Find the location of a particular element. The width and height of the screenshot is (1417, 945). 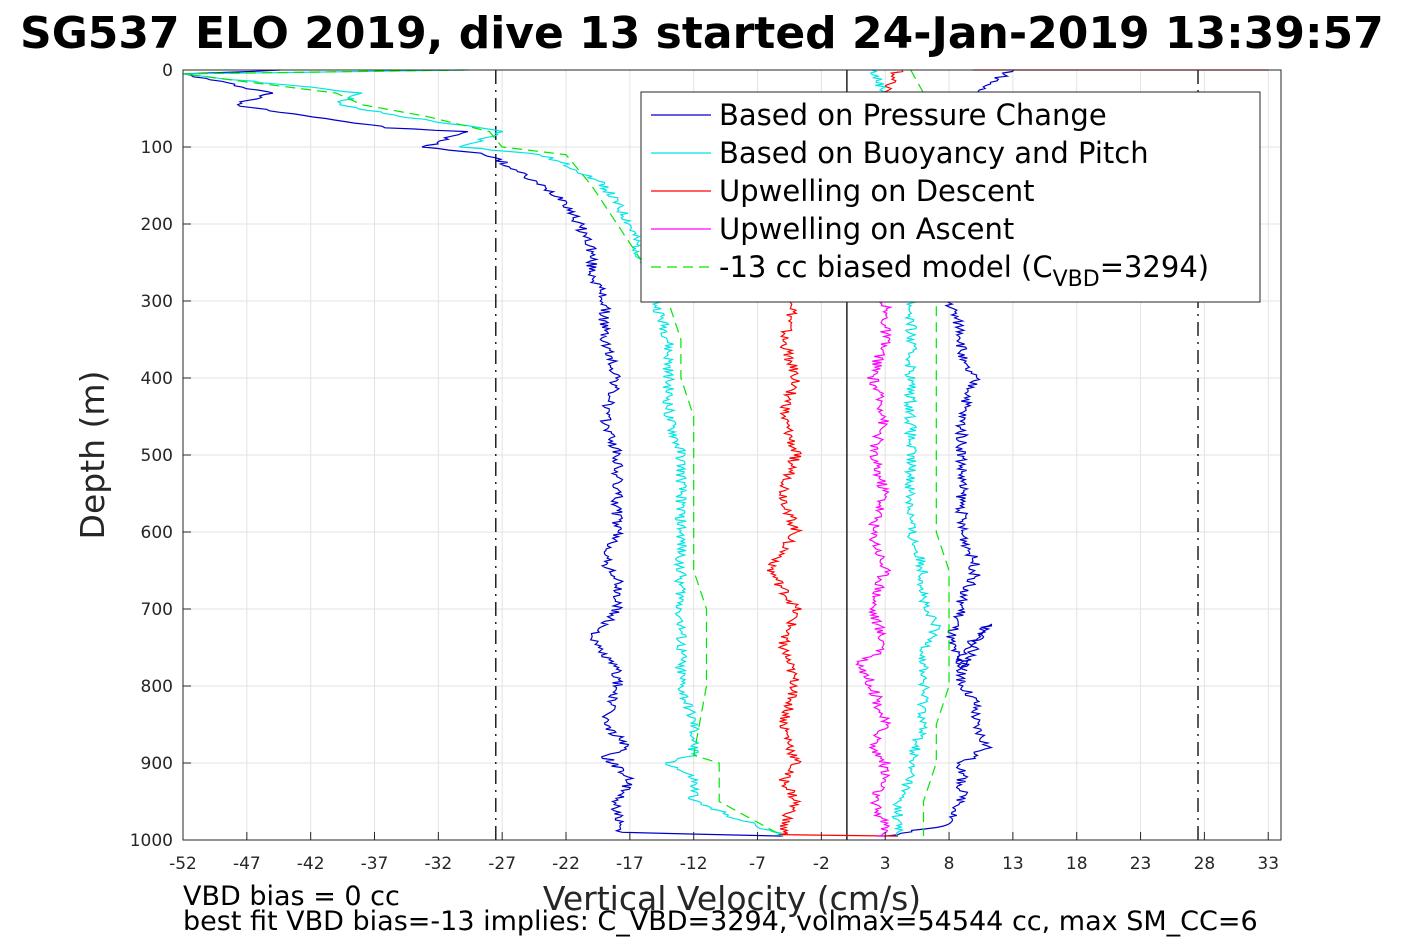

y-tick-label: 300 is located at coordinates (157, 302).